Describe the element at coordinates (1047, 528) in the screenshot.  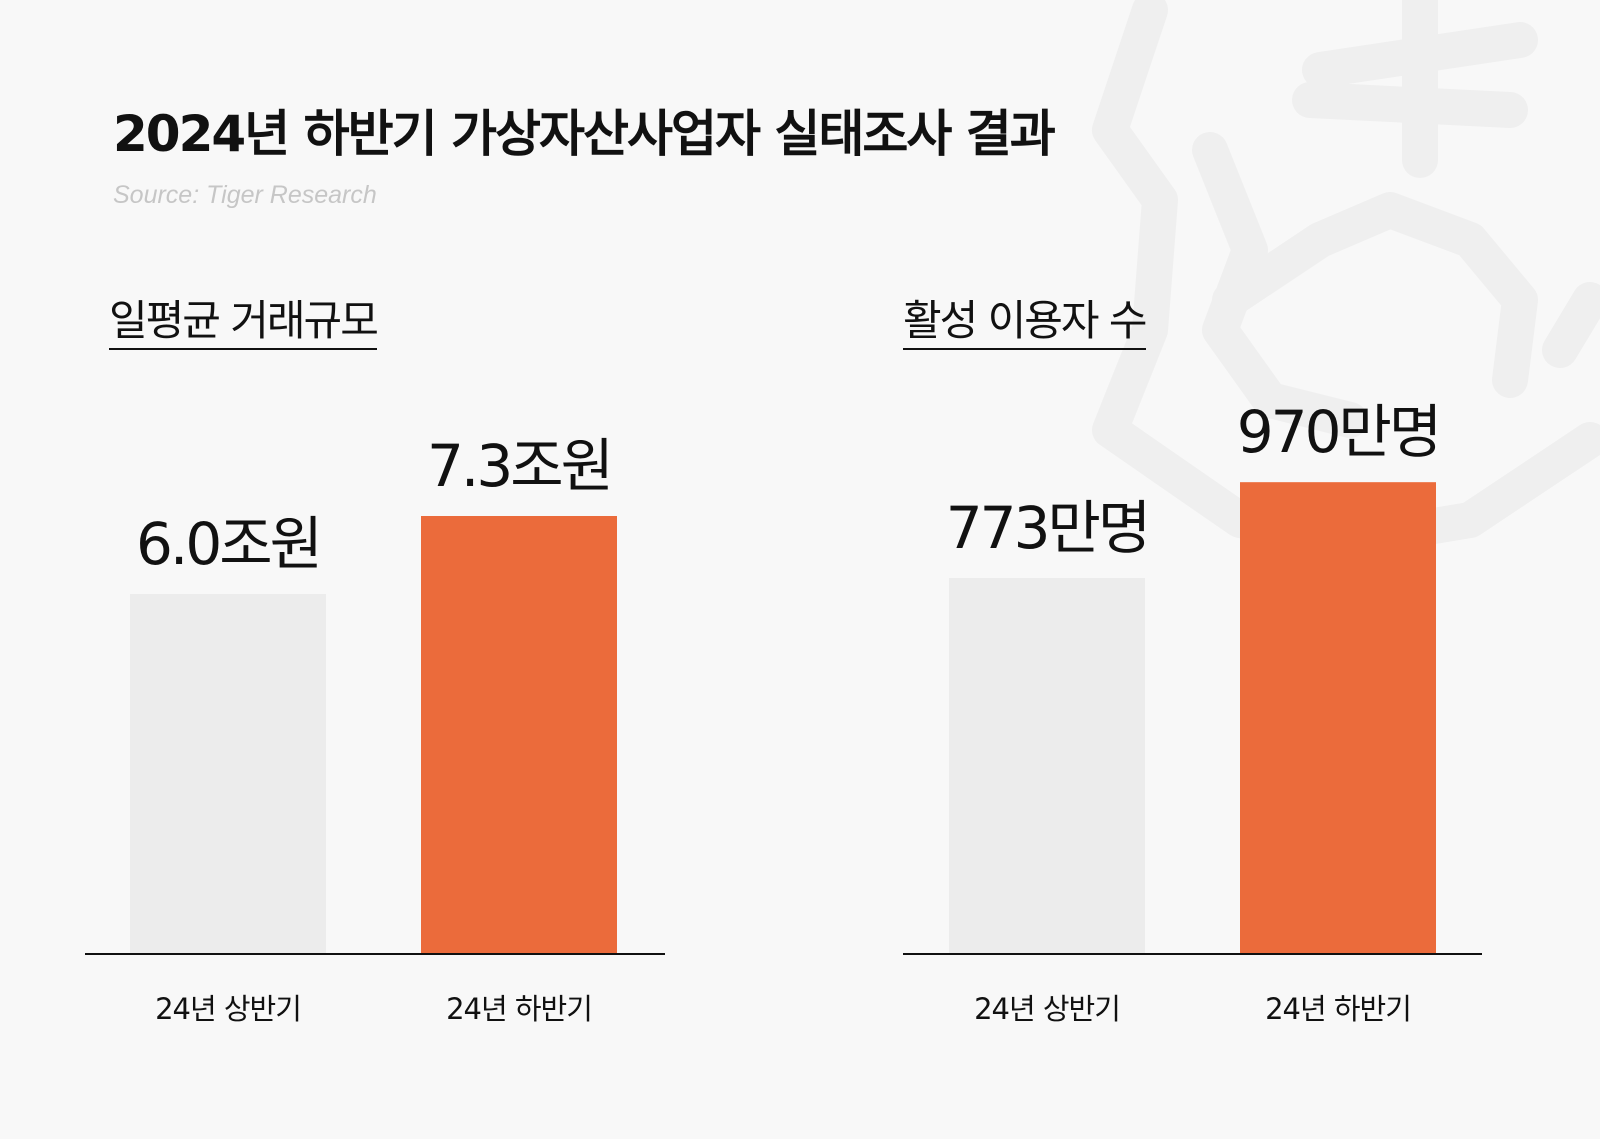
I see `value-label-active-users-0: 773만명` at that location.